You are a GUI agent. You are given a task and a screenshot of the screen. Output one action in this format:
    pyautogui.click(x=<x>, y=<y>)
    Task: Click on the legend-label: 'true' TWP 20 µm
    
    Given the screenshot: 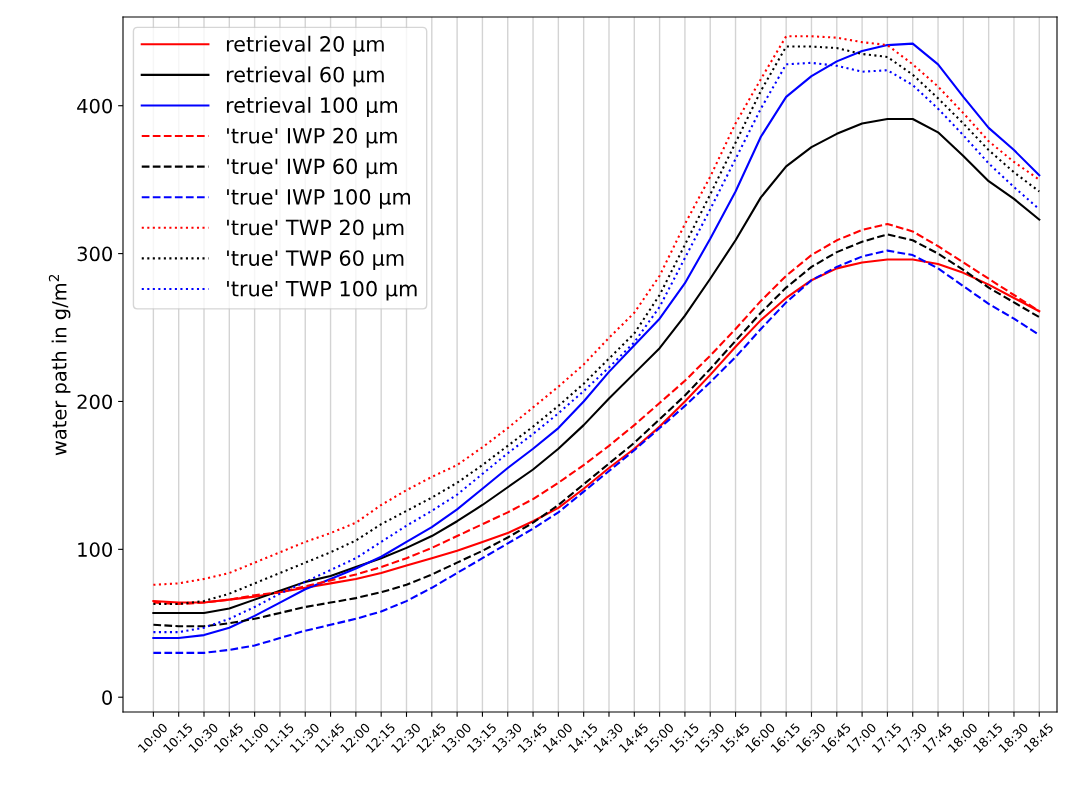 What is the action you would take?
    pyautogui.click(x=315, y=229)
    